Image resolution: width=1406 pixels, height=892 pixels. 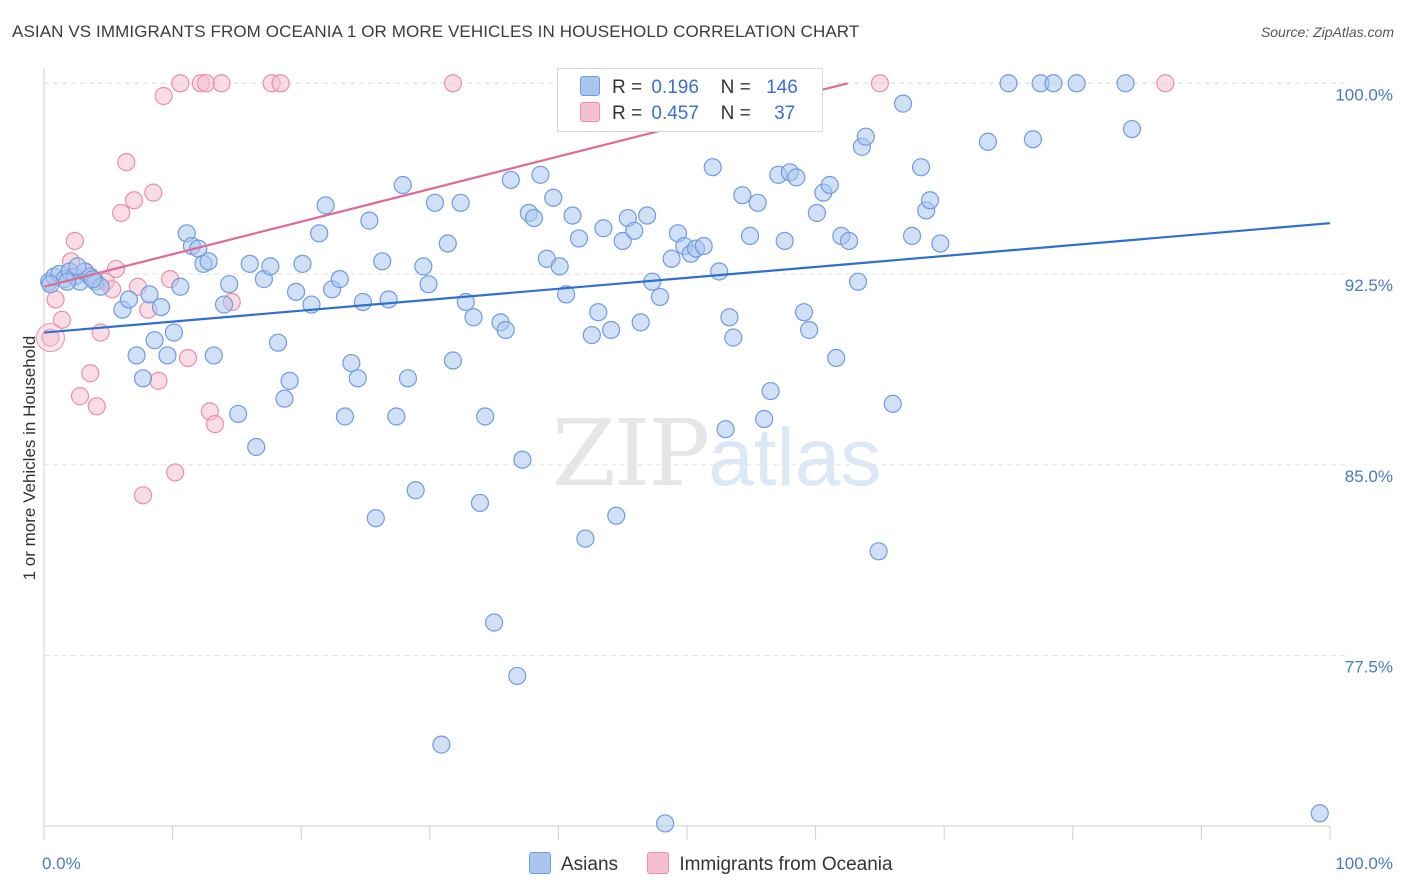 What do you see at coordinates (573, 864) in the screenshot?
I see `legend-item-asians: Asians` at bounding box center [573, 864].